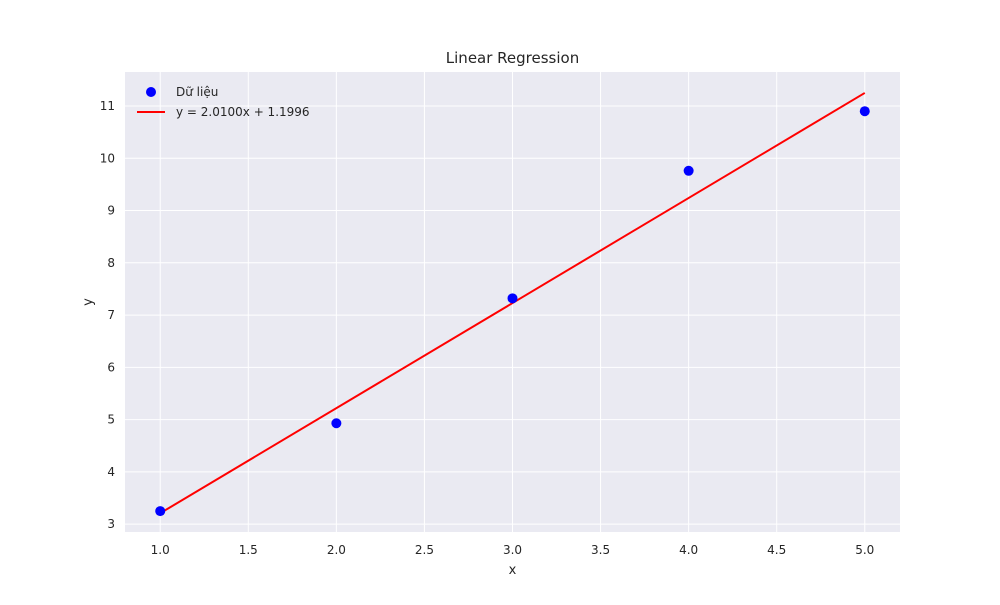 This screenshot has width=1000, height=605. I want to click on y-tick-label: 9, so click(111, 211).